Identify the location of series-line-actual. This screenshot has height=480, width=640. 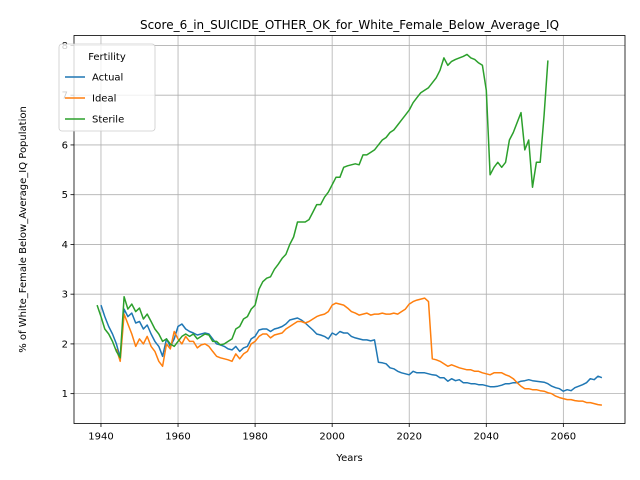
(351, 348).